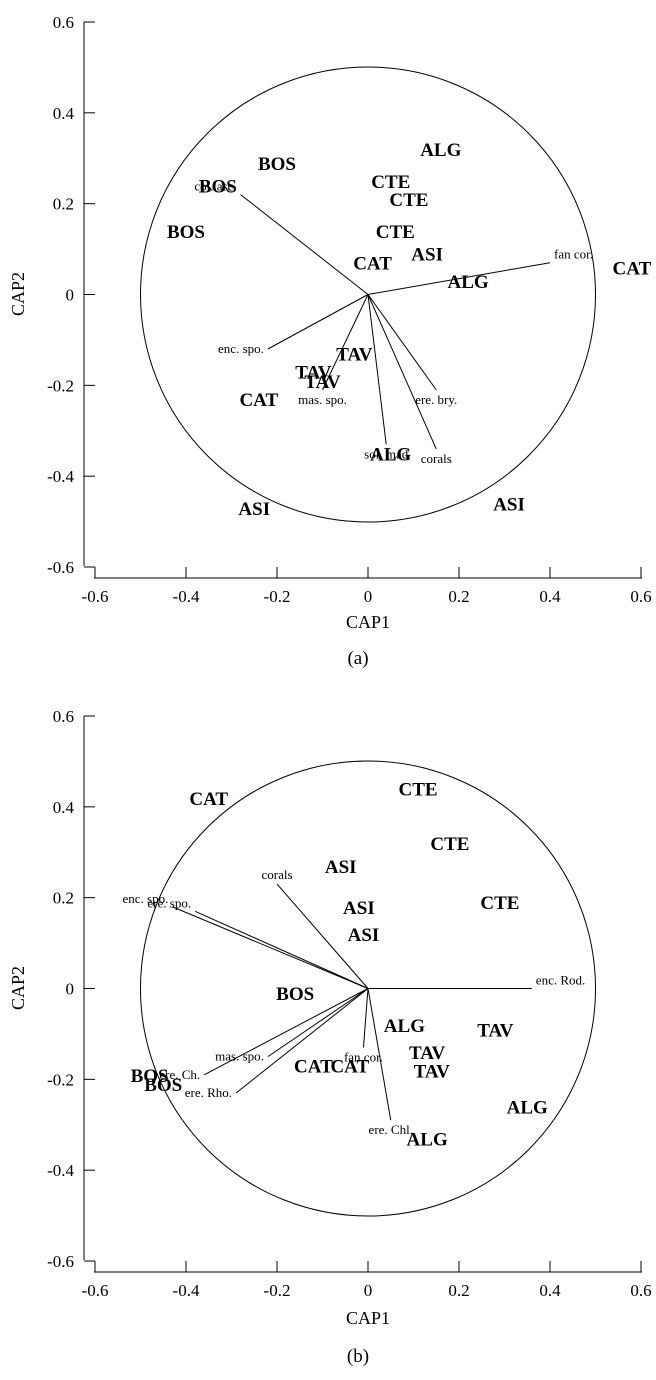 The width and height of the screenshot is (656, 1380). I want to click on chart-a-x-ticks: -0.6 -0.4 -0.2 0 0.2 0.4 0.6, so click(367, 586).